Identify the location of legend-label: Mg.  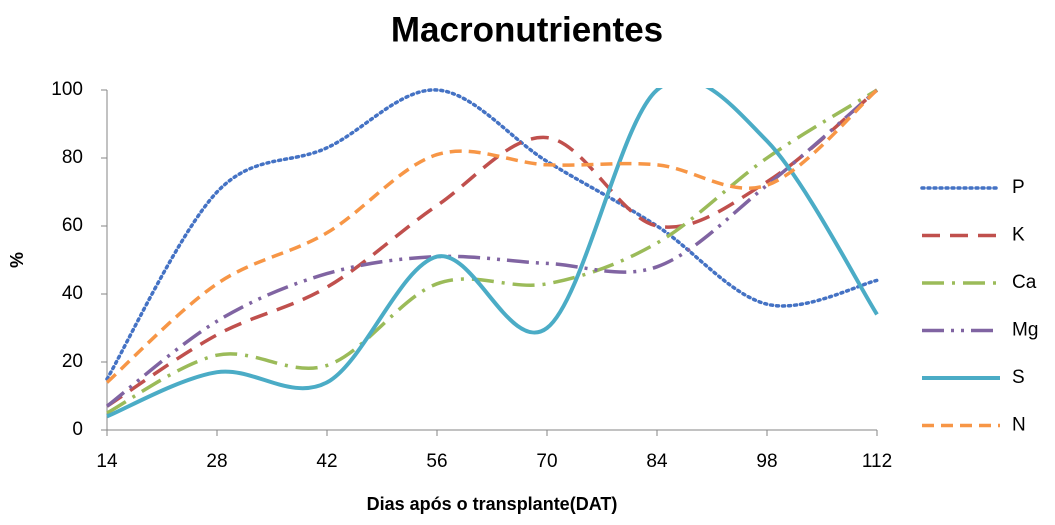
(1025, 330).